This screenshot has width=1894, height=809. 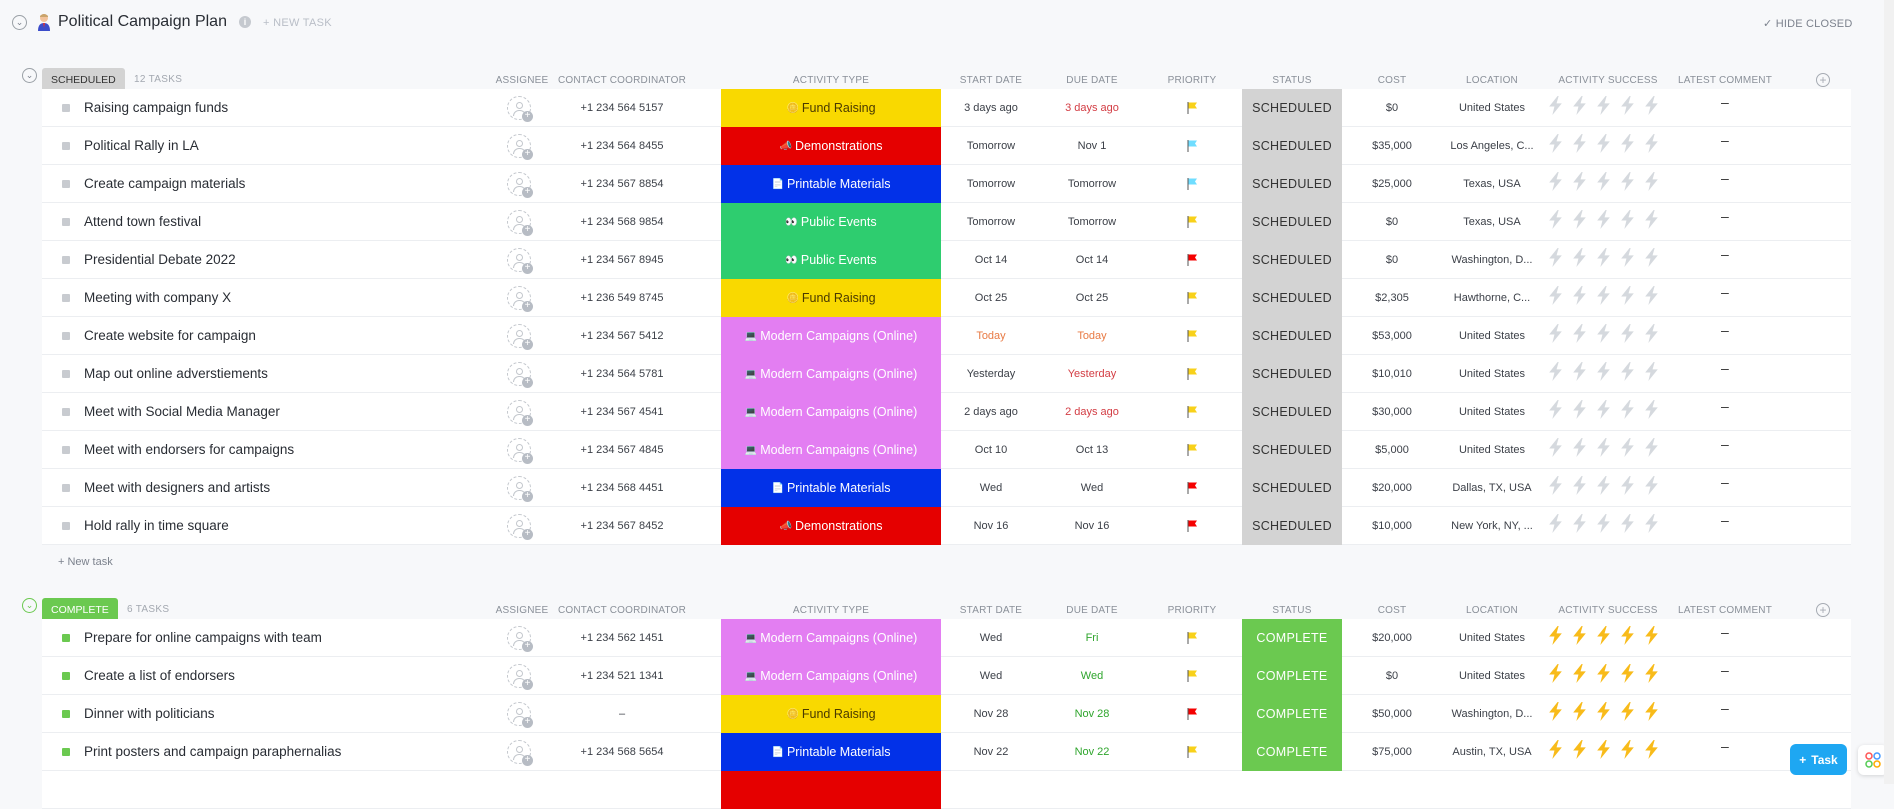 What do you see at coordinates (1092, 450) in the screenshot?
I see `due-date: Oct 13` at bounding box center [1092, 450].